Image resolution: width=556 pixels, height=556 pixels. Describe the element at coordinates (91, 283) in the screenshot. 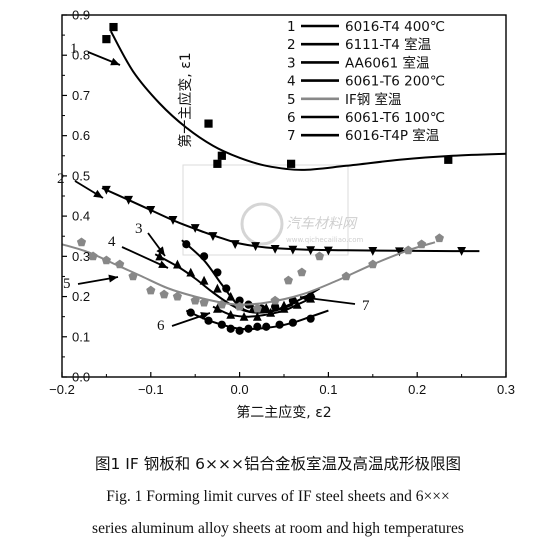

I see `curve-annotation-5: 5` at that location.